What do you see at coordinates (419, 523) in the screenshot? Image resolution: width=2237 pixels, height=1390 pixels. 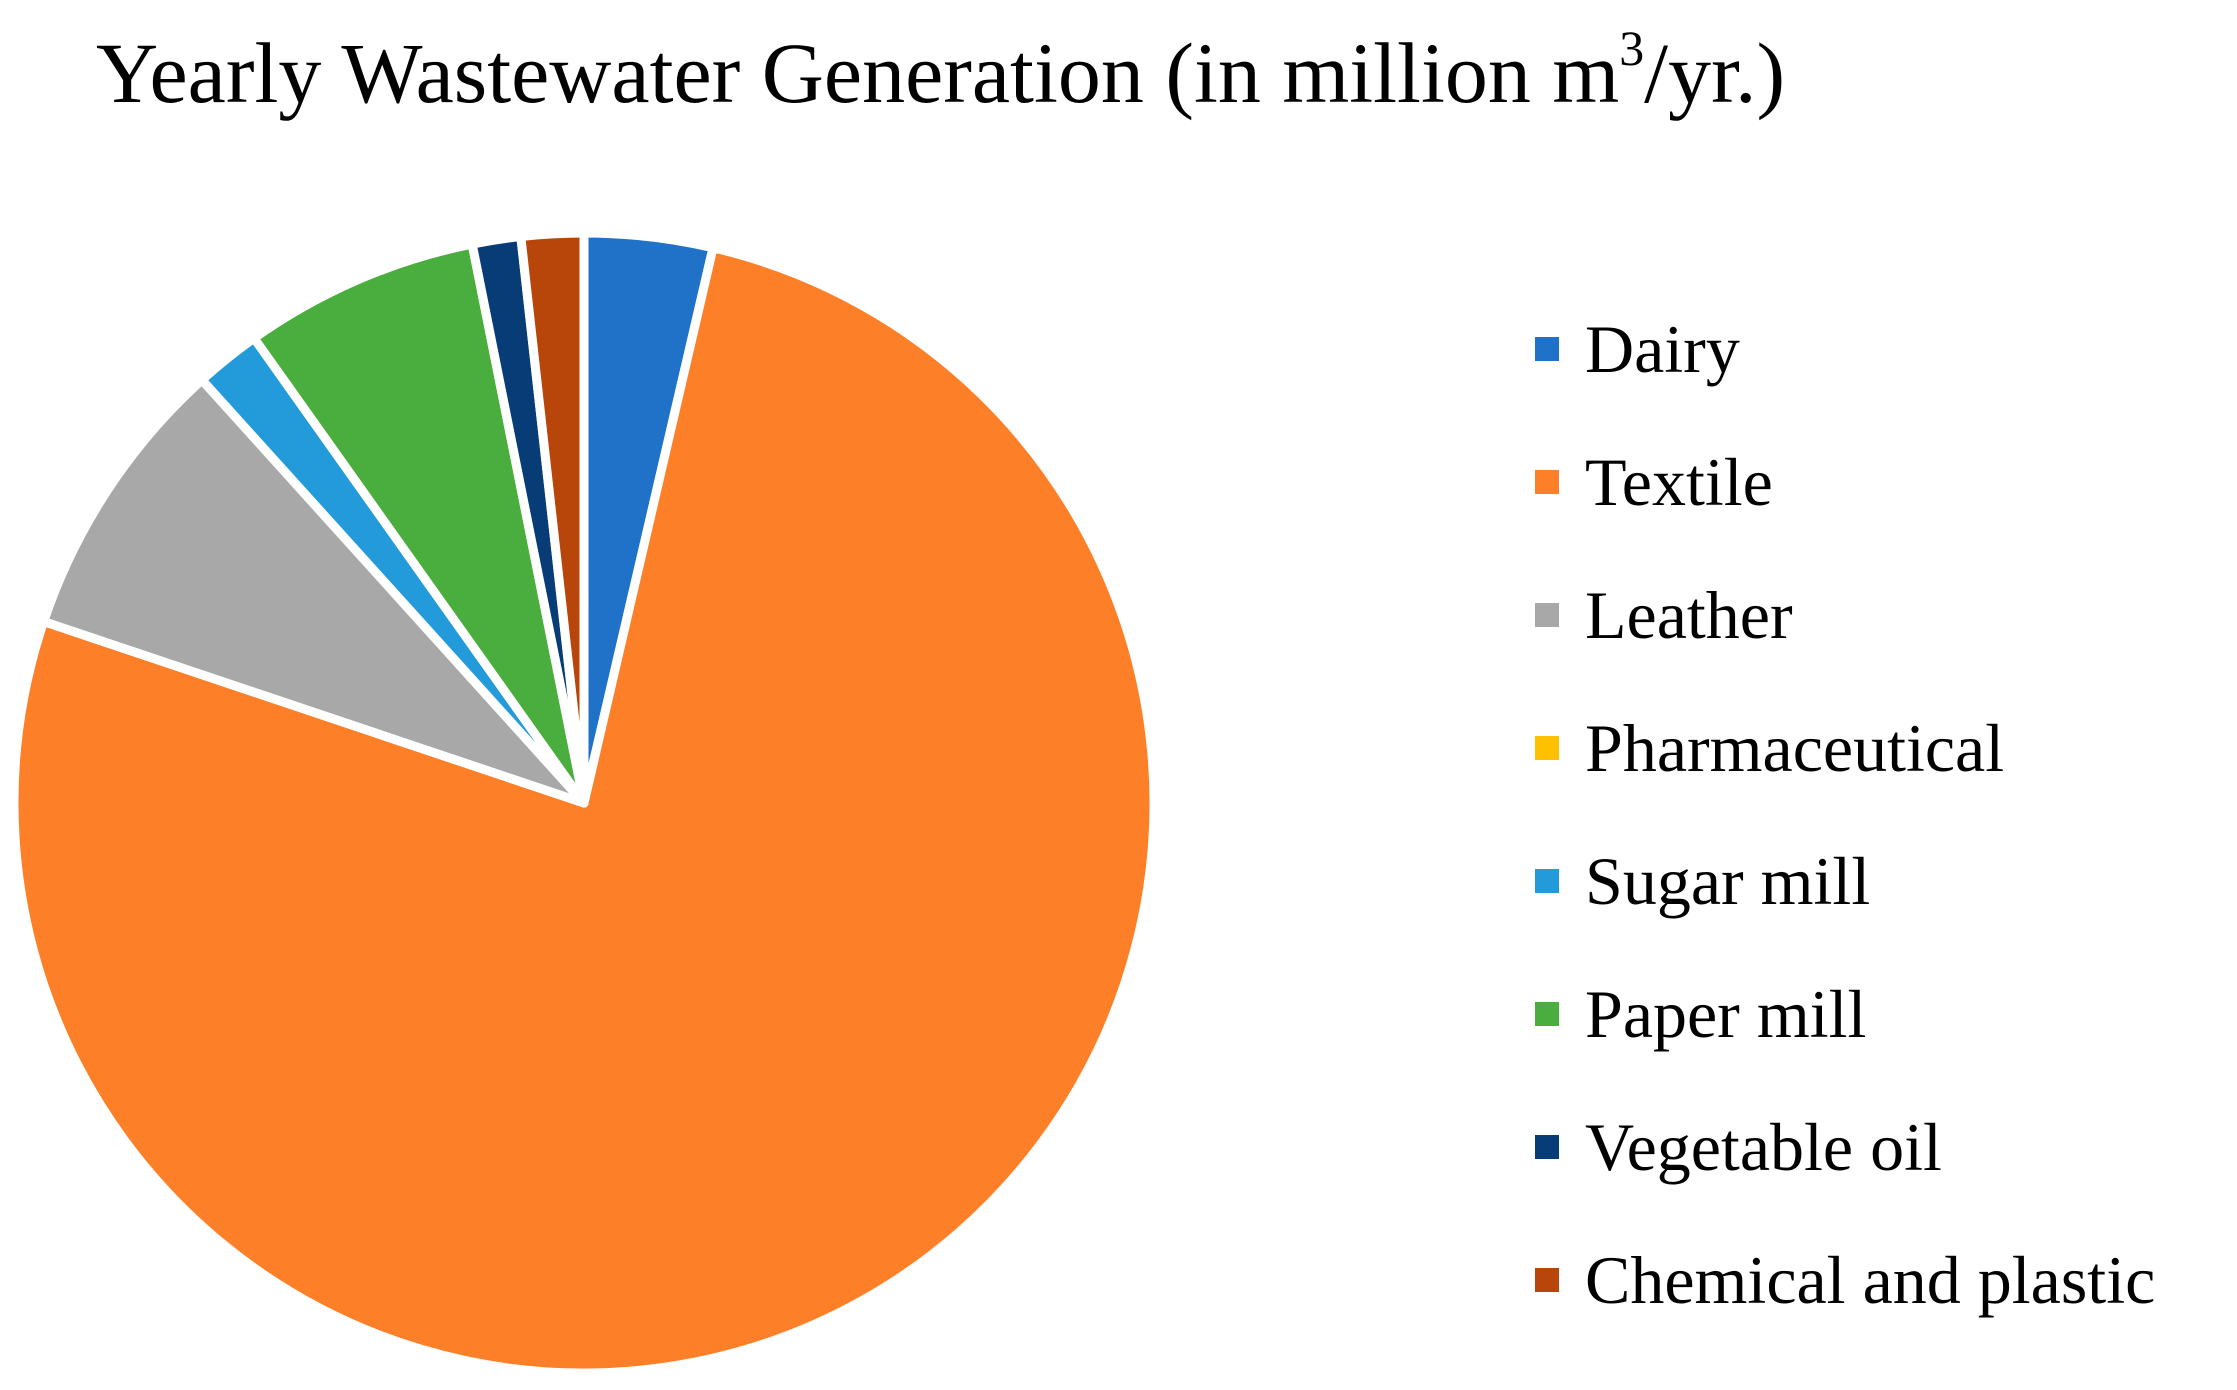 I see `pie-slice-paper-mill` at bounding box center [419, 523].